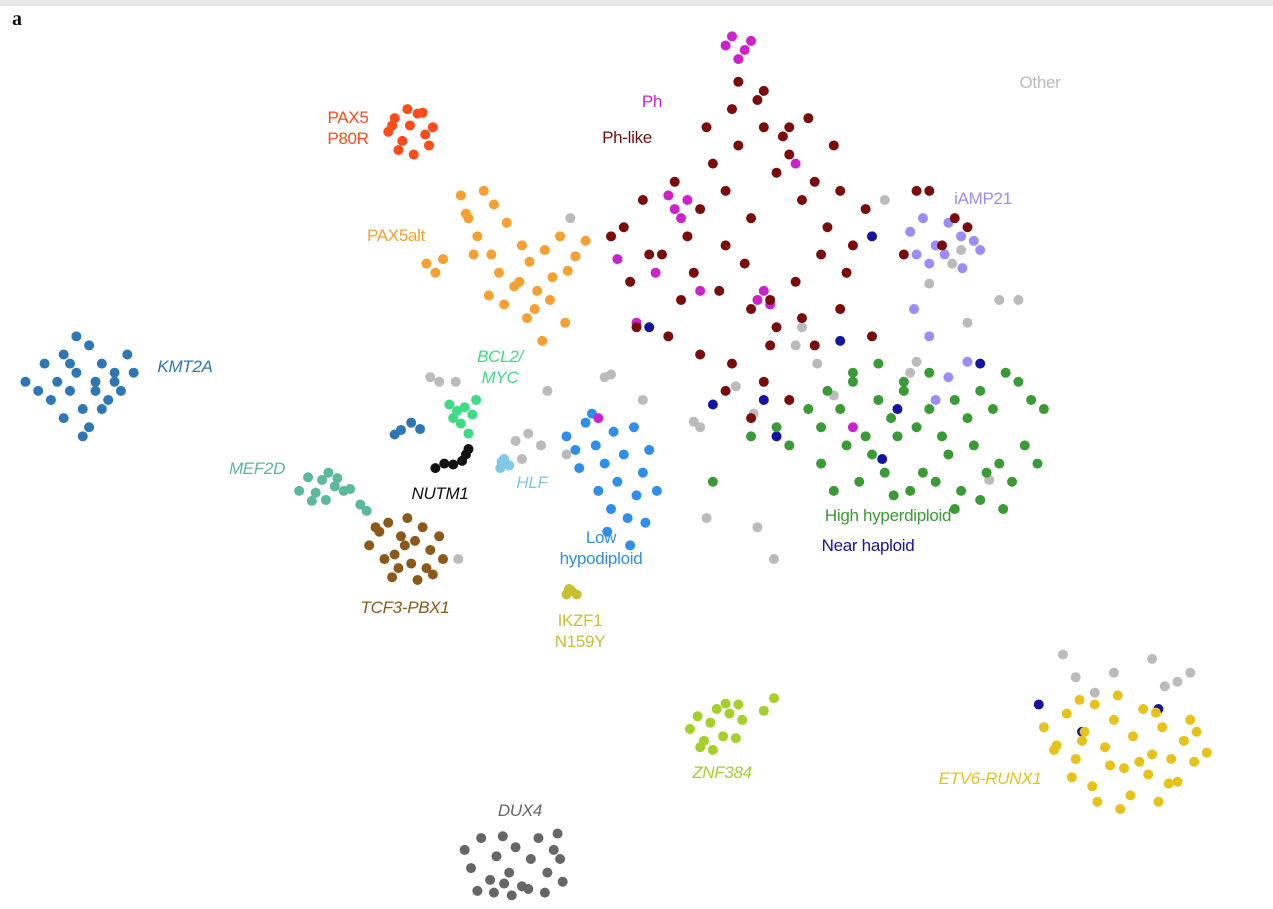 This screenshot has width=1273, height=909. What do you see at coordinates (348, 128) in the screenshot?
I see `cluster-label: PAX5 P80R` at bounding box center [348, 128].